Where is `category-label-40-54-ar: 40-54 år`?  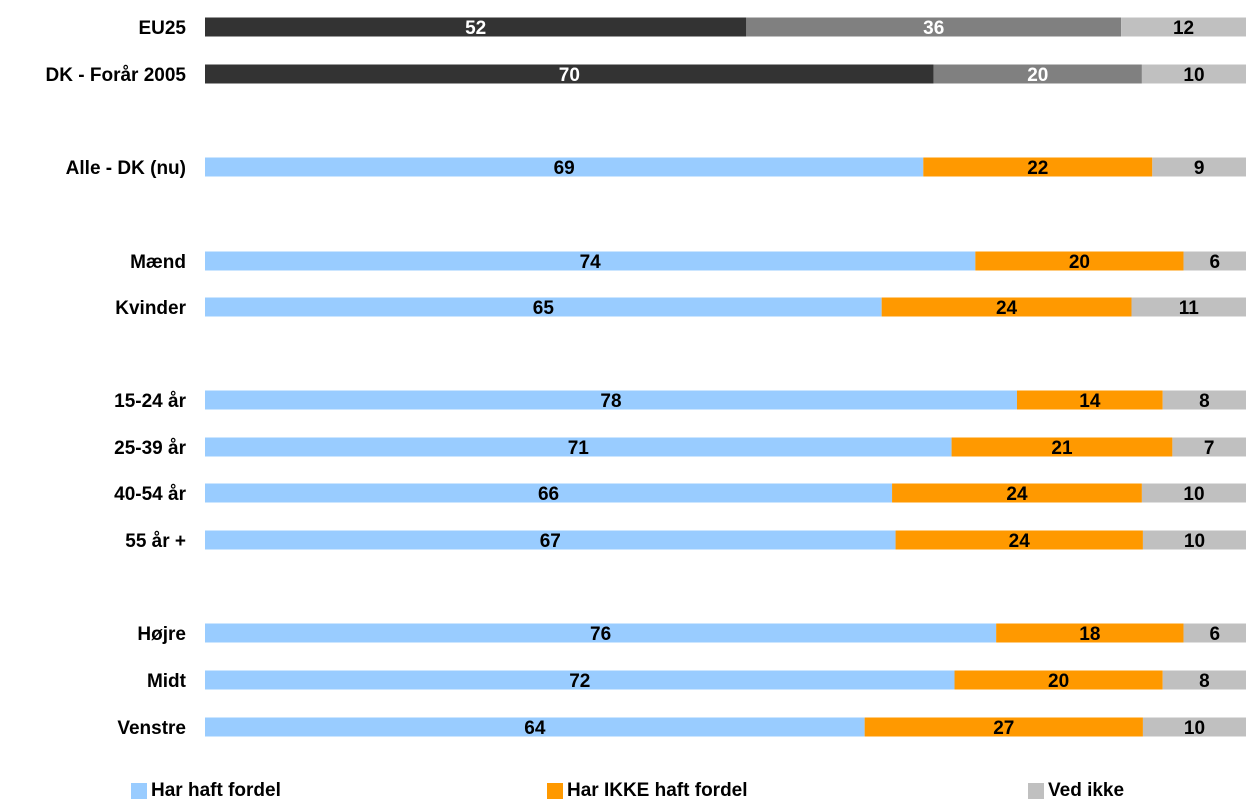 category-label-40-54-ar: 40-54 år is located at coordinates (150, 494).